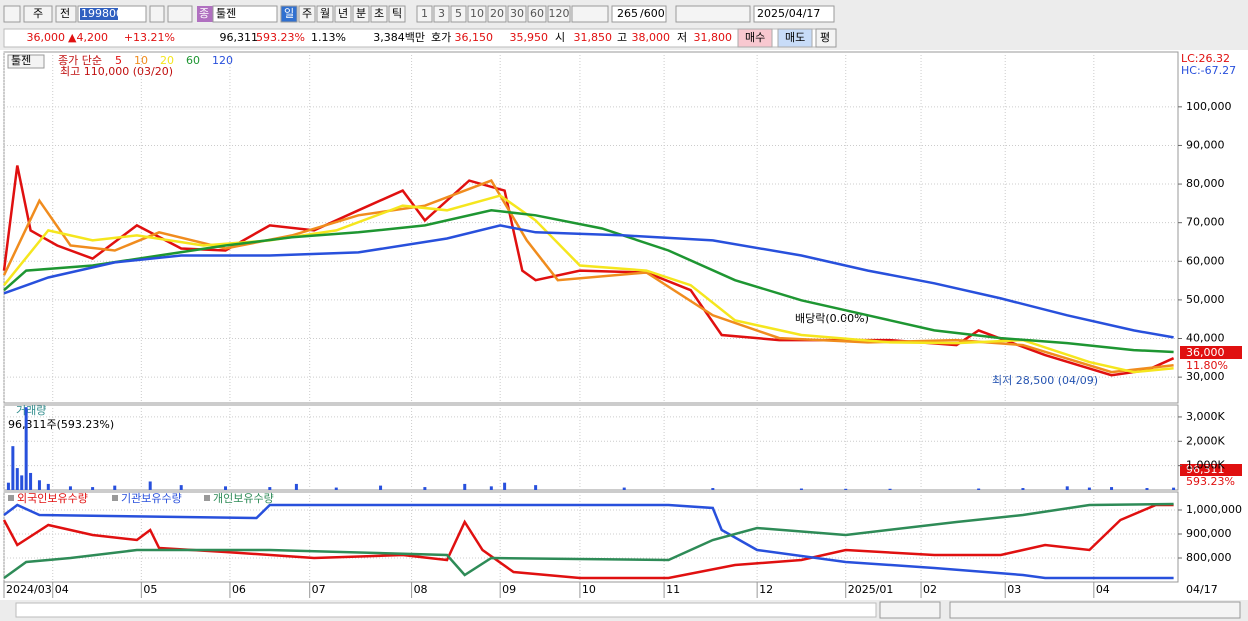  What do you see at coordinates (99, 14) in the screenshot?
I see `selection` at bounding box center [99, 14].